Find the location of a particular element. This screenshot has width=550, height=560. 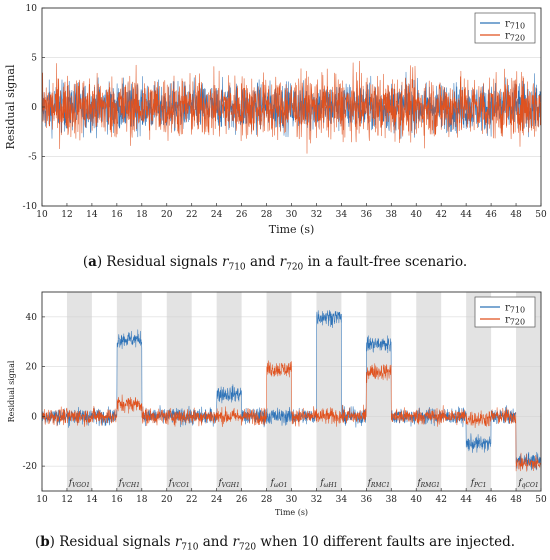

fault-label-sub: RMC1 is located at coordinates (380, 485).